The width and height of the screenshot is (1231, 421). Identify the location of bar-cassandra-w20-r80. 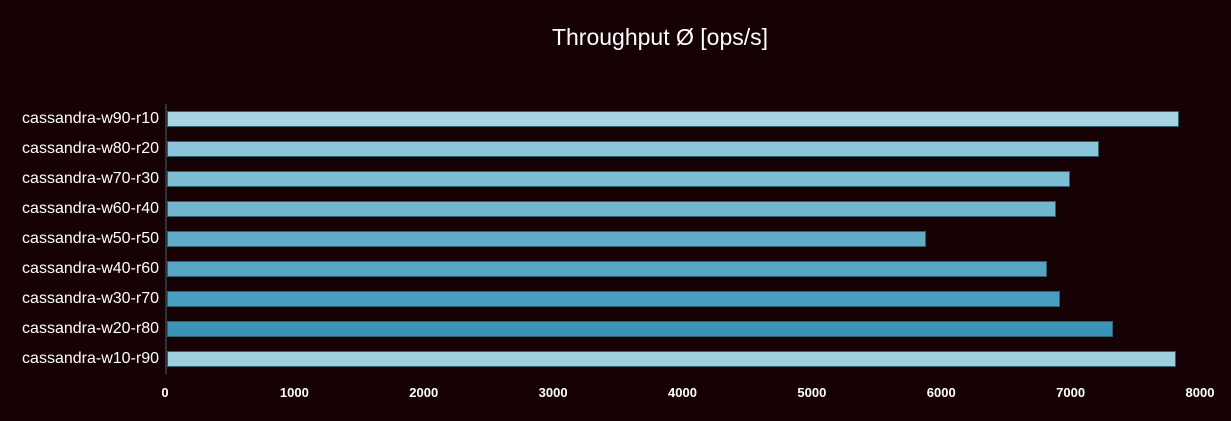
(640, 329).